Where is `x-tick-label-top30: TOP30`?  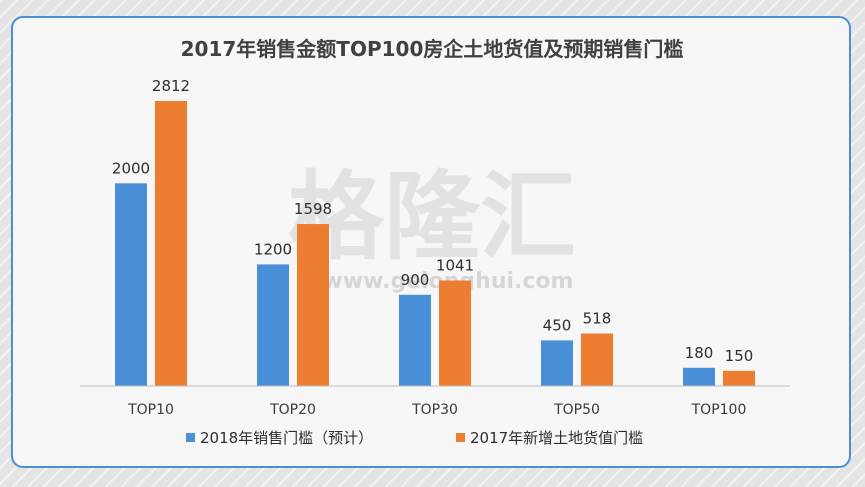
x-tick-label-top30: TOP30 is located at coordinates (434, 410).